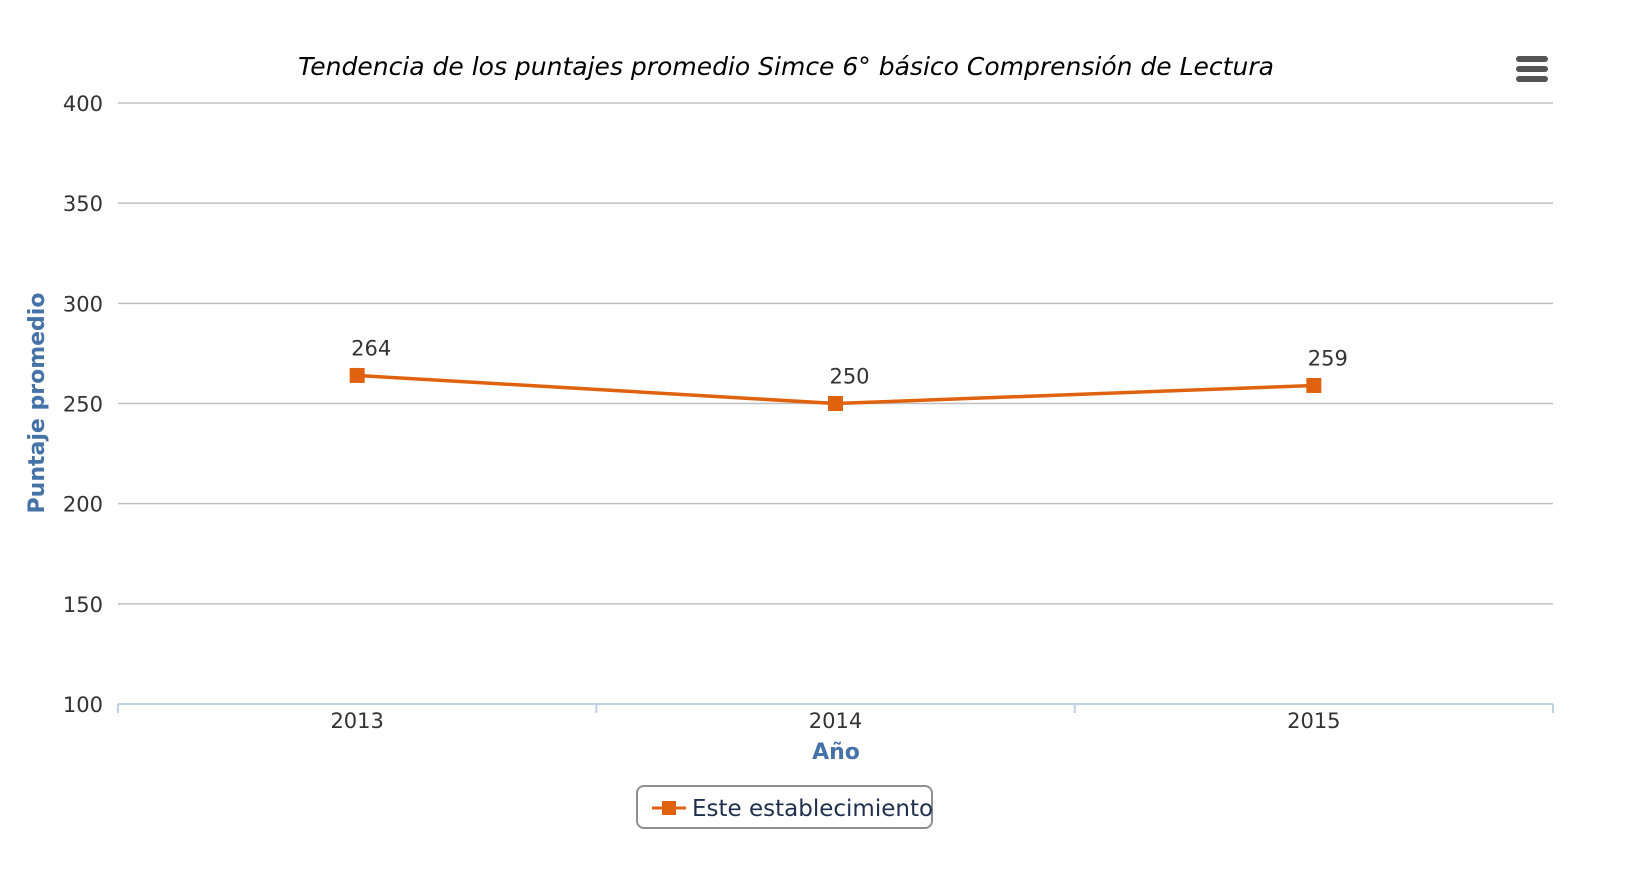 Image resolution: width=1630 pixels, height=890 pixels. What do you see at coordinates (835, 403) in the screenshot?
I see `data-point-2014` at bounding box center [835, 403].